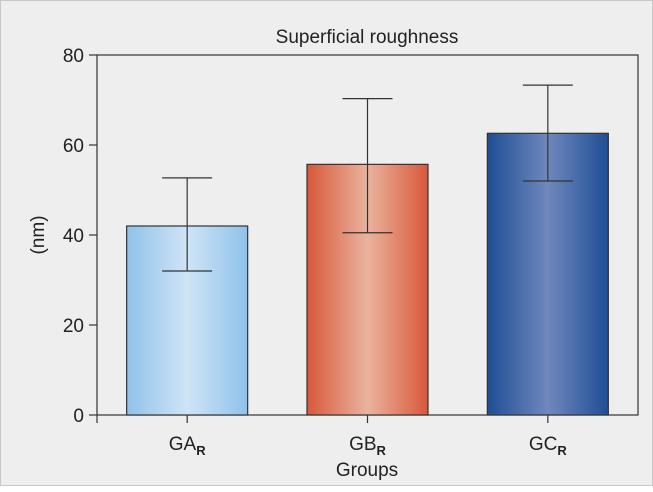 This screenshot has width=653, height=492. Describe the element at coordinates (73, 56) in the screenshot. I see `y-tick-label: 80` at that location.